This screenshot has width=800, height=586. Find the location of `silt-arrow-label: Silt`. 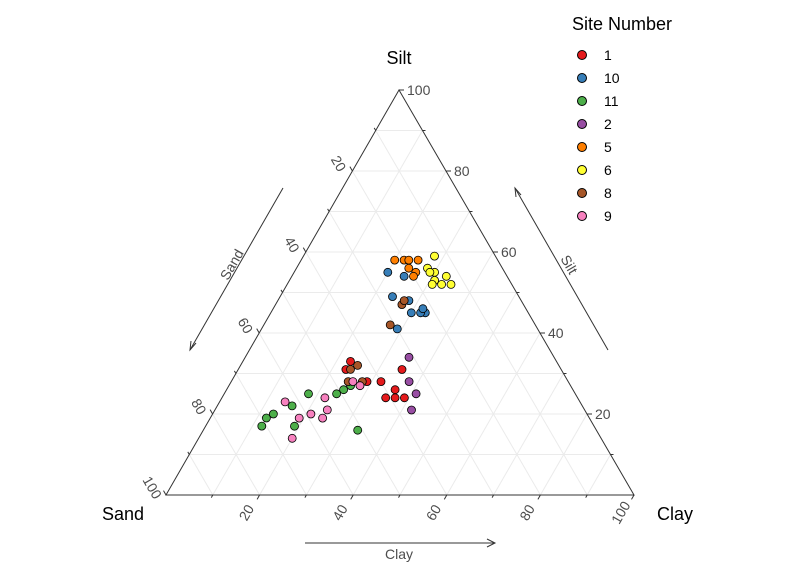

silt-arrow-label: Silt is located at coordinates (570, 264).